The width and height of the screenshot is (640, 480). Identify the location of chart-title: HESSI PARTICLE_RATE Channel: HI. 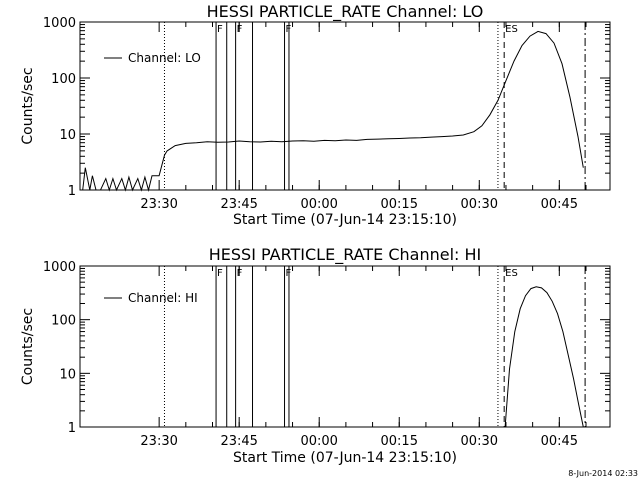
(345, 255).